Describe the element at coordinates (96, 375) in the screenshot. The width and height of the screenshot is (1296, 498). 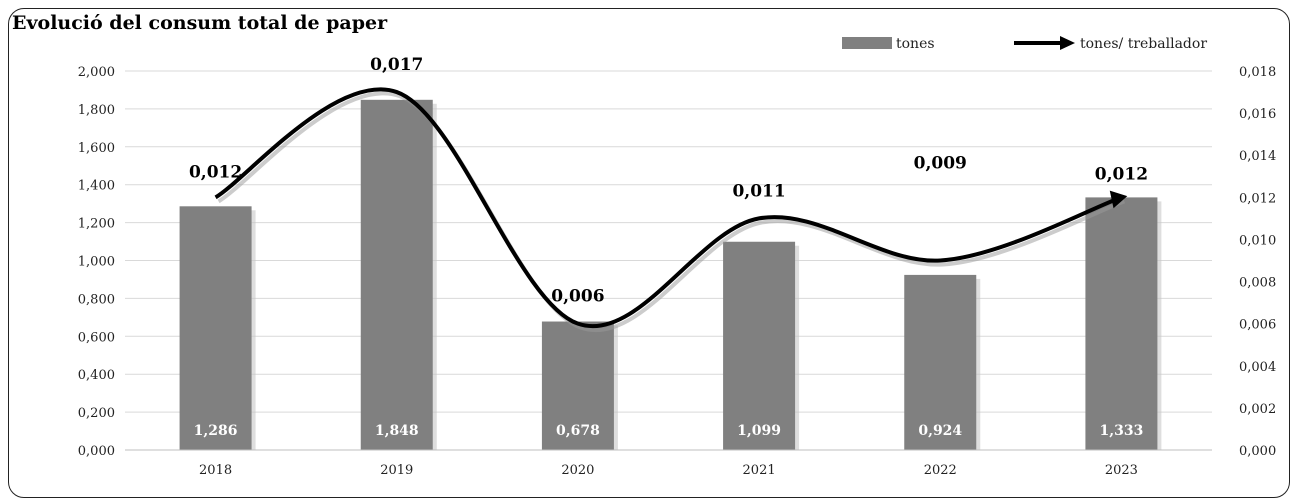
I see `y-left-tick-label: 0,400` at that location.